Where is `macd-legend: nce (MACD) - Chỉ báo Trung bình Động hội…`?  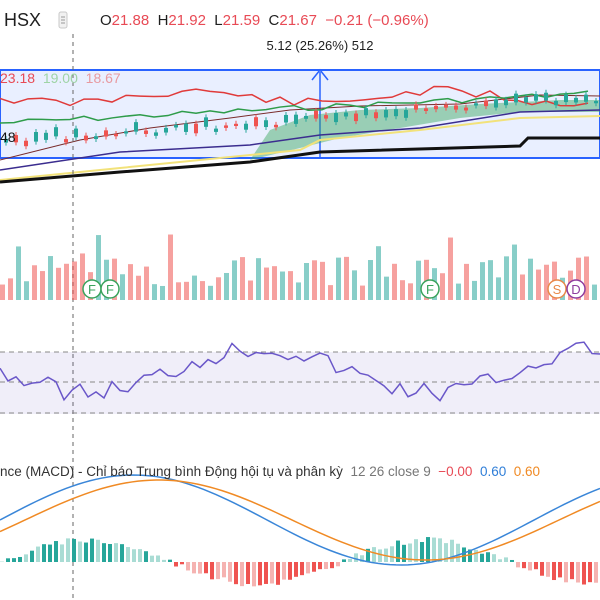 macd-legend: nce (MACD) - Chỉ báo Trung bình Động hội… is located at coordinates (270, 471).